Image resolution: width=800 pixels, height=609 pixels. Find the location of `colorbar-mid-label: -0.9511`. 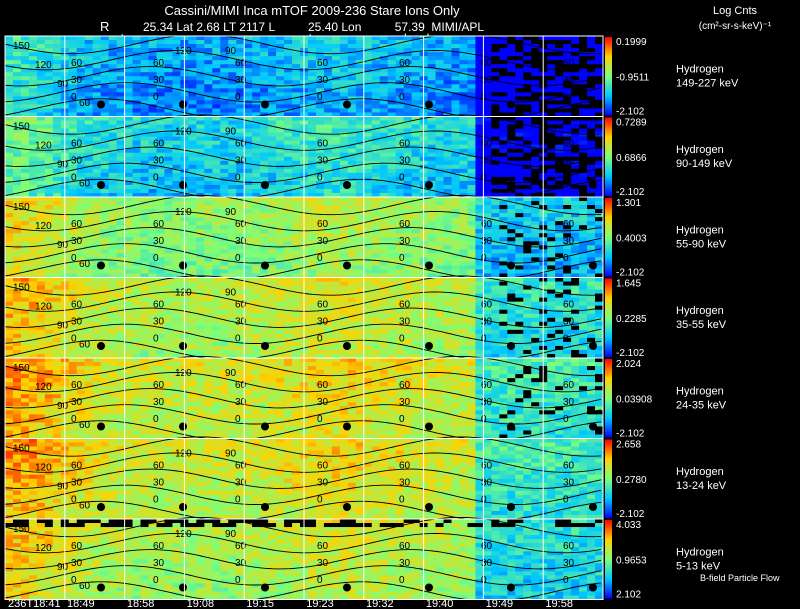

colorbar-mid-label: -0.9511 is located at coordinates (633, 77).